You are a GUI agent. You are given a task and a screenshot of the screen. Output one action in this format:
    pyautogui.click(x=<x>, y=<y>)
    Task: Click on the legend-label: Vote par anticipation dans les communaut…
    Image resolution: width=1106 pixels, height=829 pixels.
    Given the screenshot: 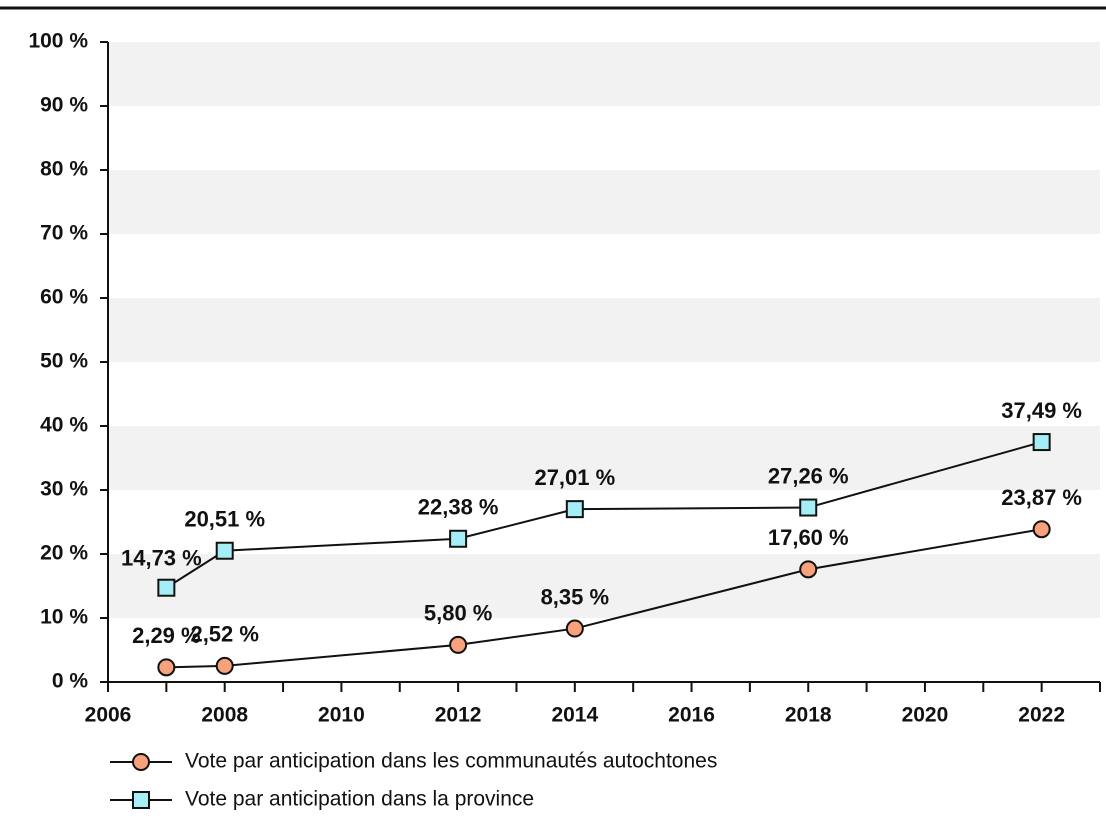 What is the action you would take?
    pyautogui.click(x=451, y=761)
    